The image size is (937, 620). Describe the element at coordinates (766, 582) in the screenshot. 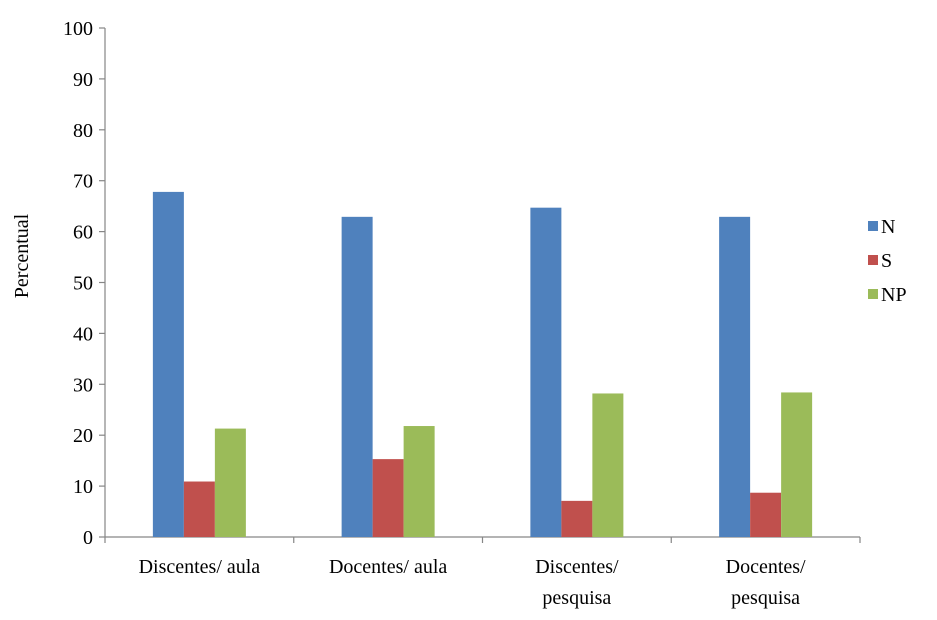

I see `x-category-label: Docentes/pesquisa` at that location.